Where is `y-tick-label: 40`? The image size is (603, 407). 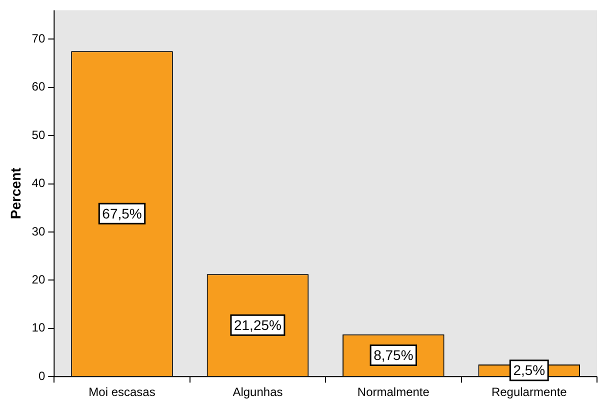
y-tick-label: 40 is located at coordinates (39, 183).